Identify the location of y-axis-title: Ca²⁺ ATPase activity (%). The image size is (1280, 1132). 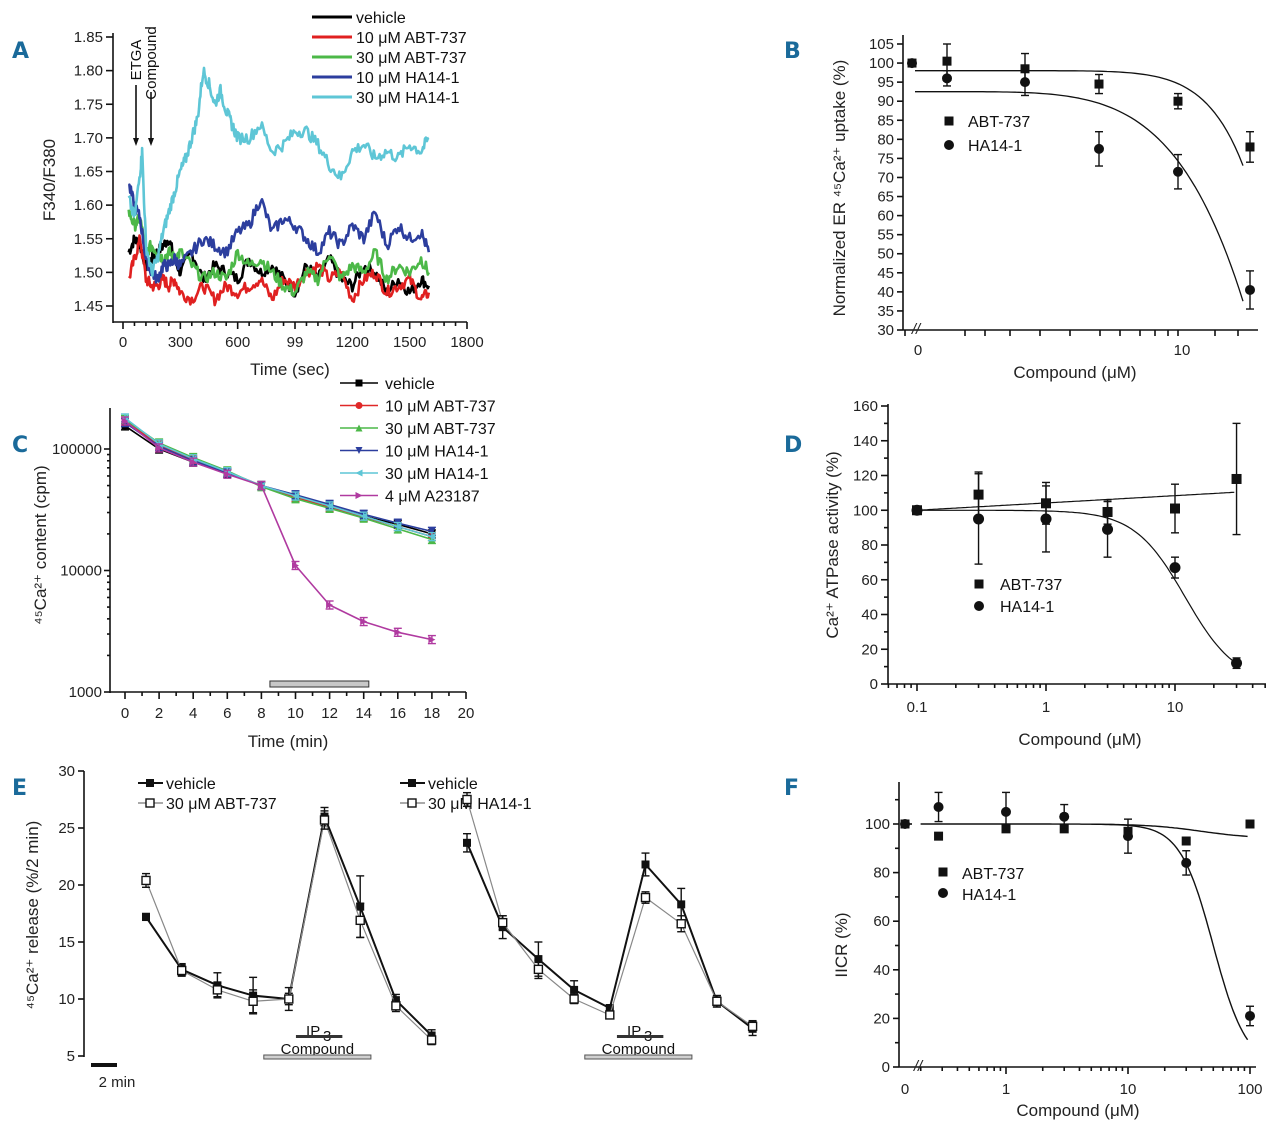
(832, 544).